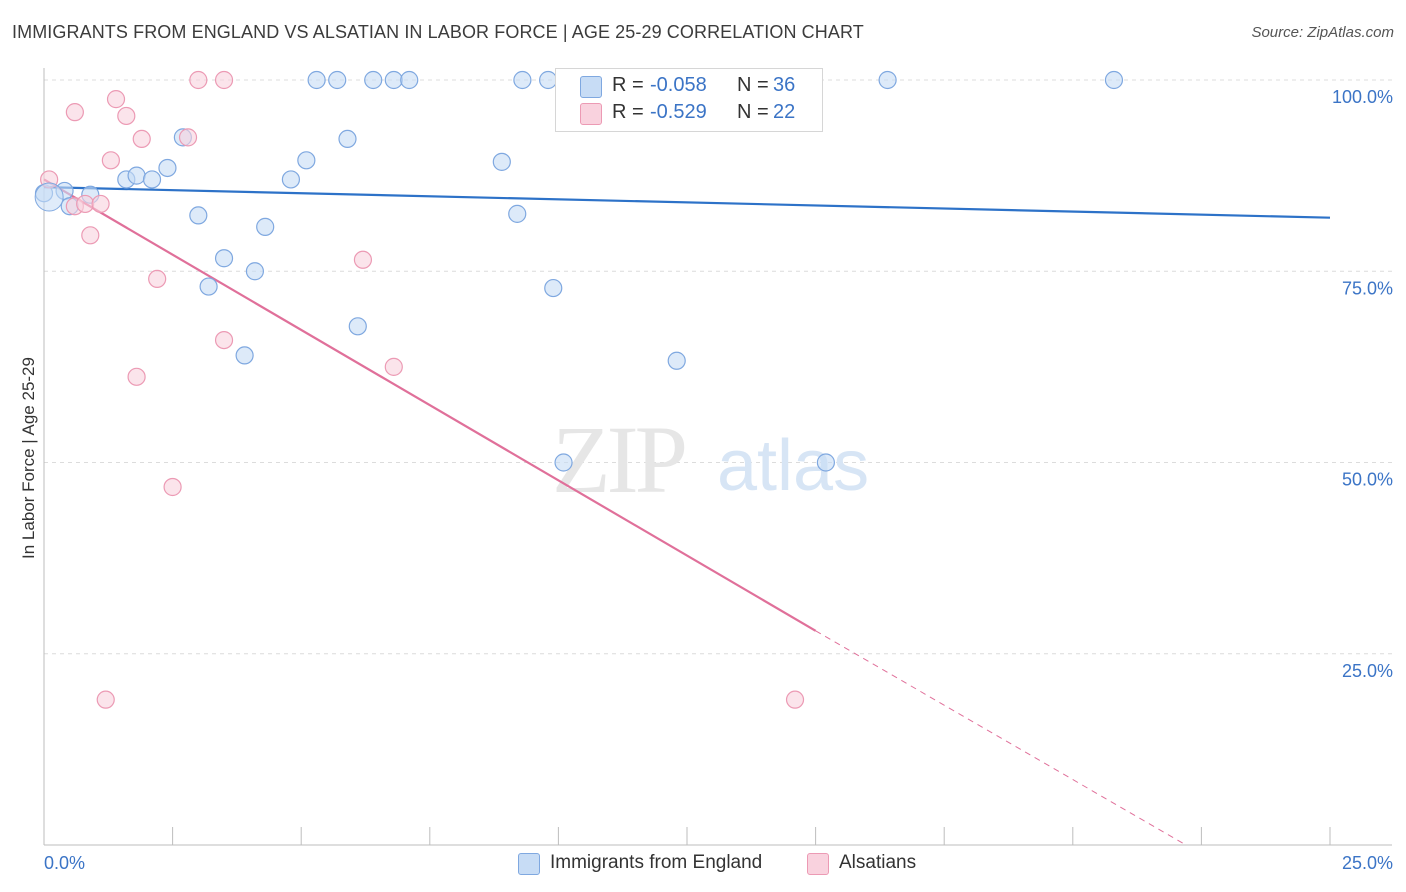  I want to click on series-label-england: Immigrants from England, so click(656, 862).